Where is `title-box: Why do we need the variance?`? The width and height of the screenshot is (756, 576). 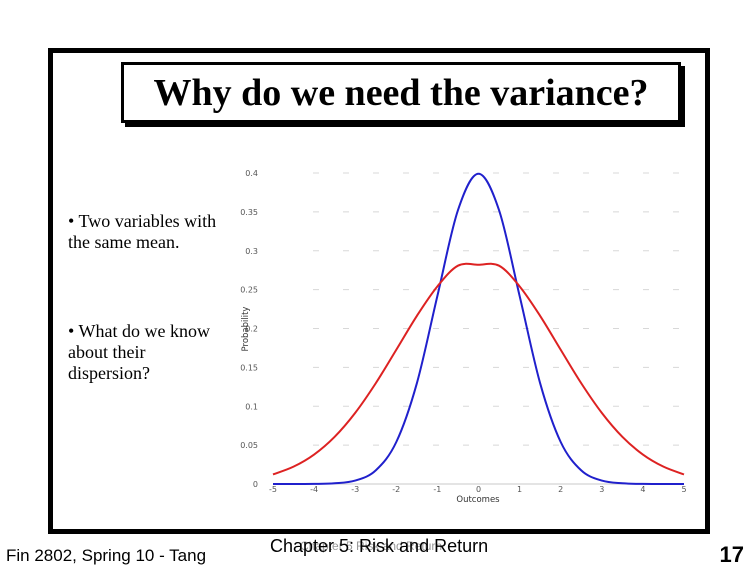
title-box: Why do we need the variance? is located at coordinates (401, 92).